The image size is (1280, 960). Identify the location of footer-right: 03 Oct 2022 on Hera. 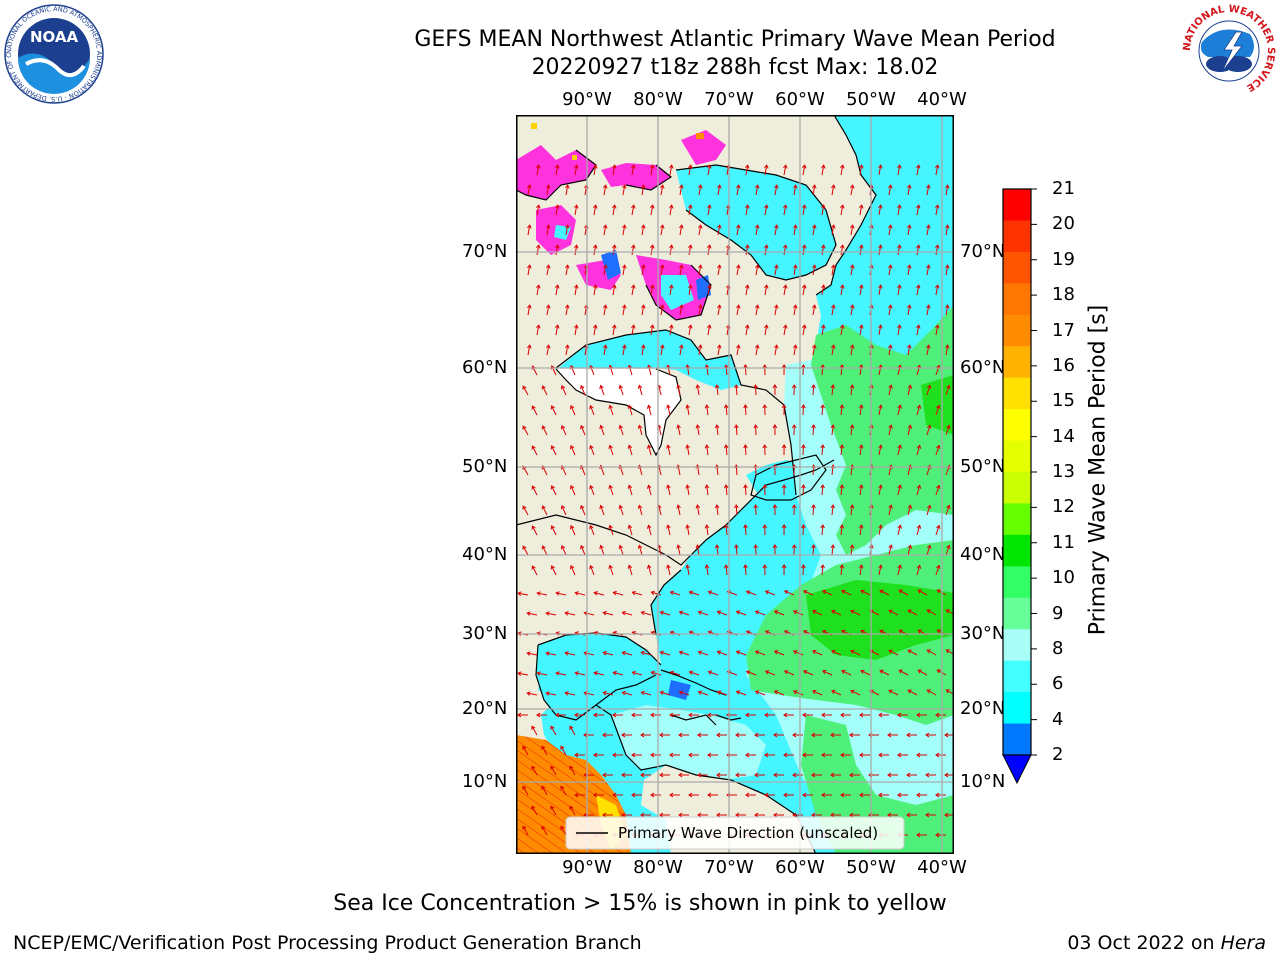
(1166, 943).